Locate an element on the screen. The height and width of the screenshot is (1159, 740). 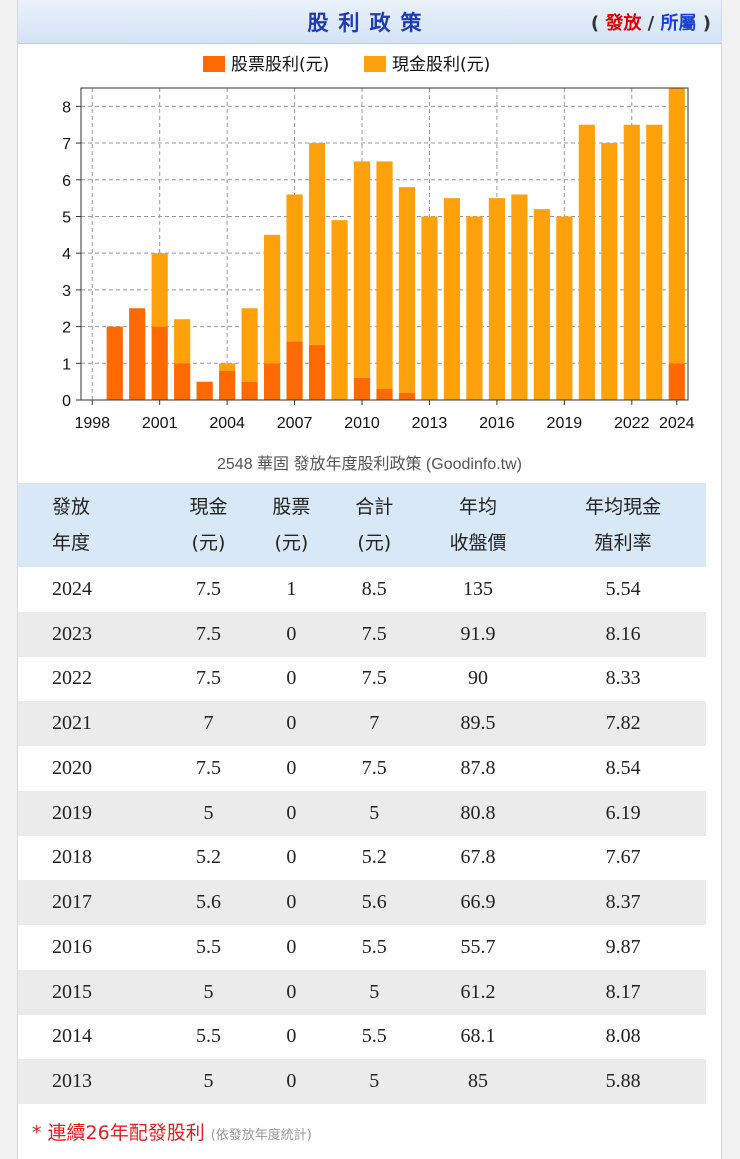
column-header: 發放 年度 is located at coordinates (92, 525).